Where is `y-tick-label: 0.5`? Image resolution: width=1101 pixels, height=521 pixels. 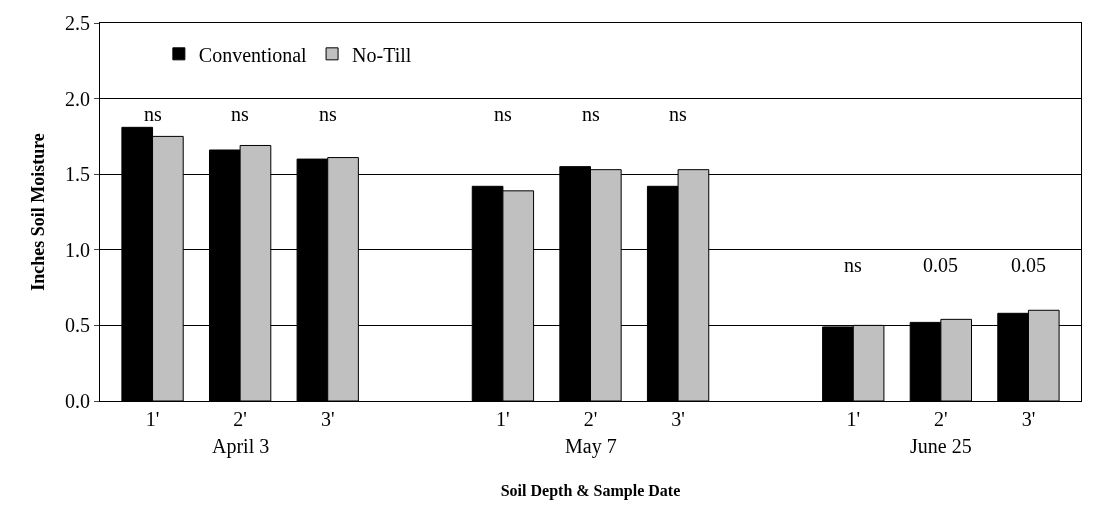
y-tick-label: 0.5 is located at coordinates (77, 325).